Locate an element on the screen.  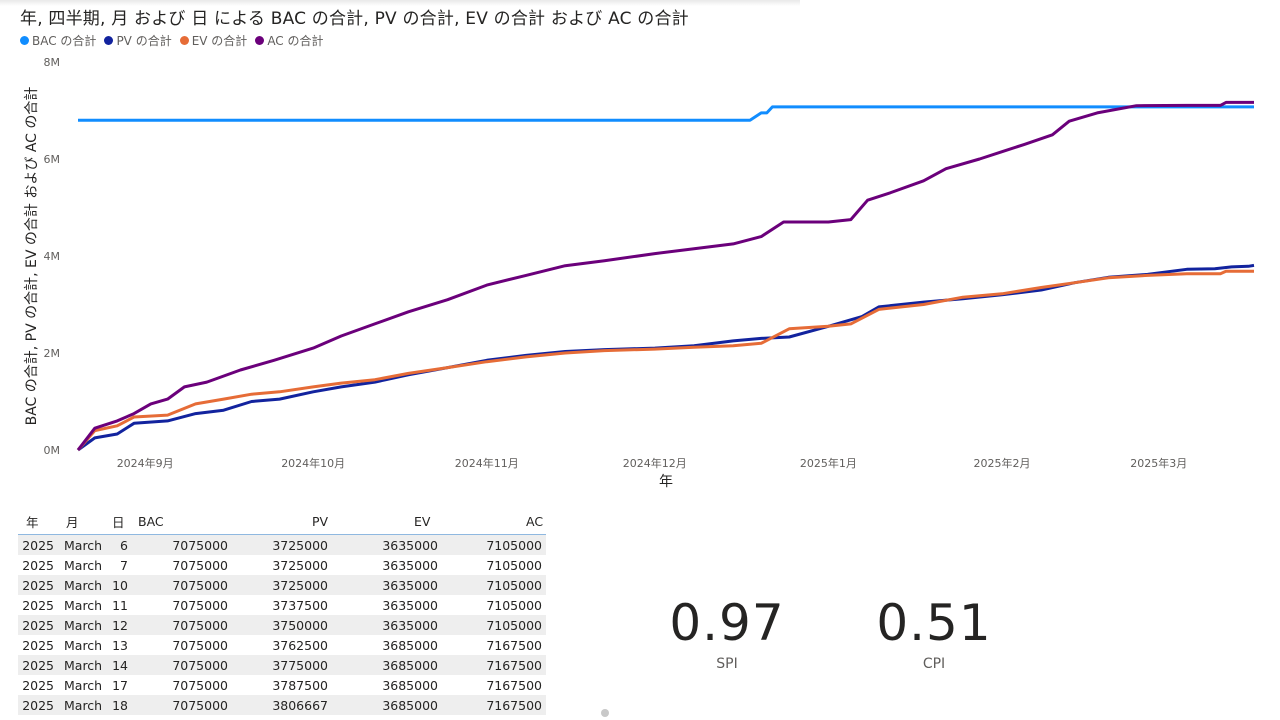
table-row: 2025 March 18 7075000 3806667 3685000 7167500 is located at coordinates (282, 705).